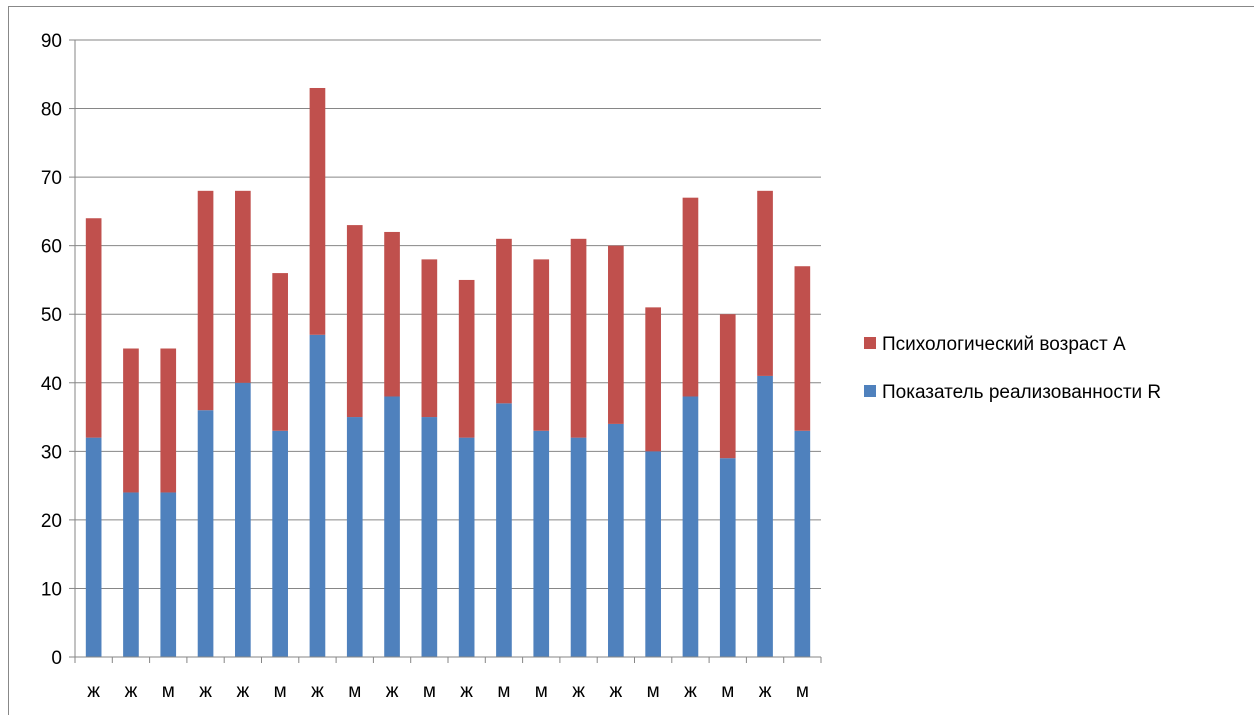  What do you see at coordinates (1021, 392) in the screenshot?
I see `legend-label-1: Показатель реализованности R` at bounding box center [1021, 392].